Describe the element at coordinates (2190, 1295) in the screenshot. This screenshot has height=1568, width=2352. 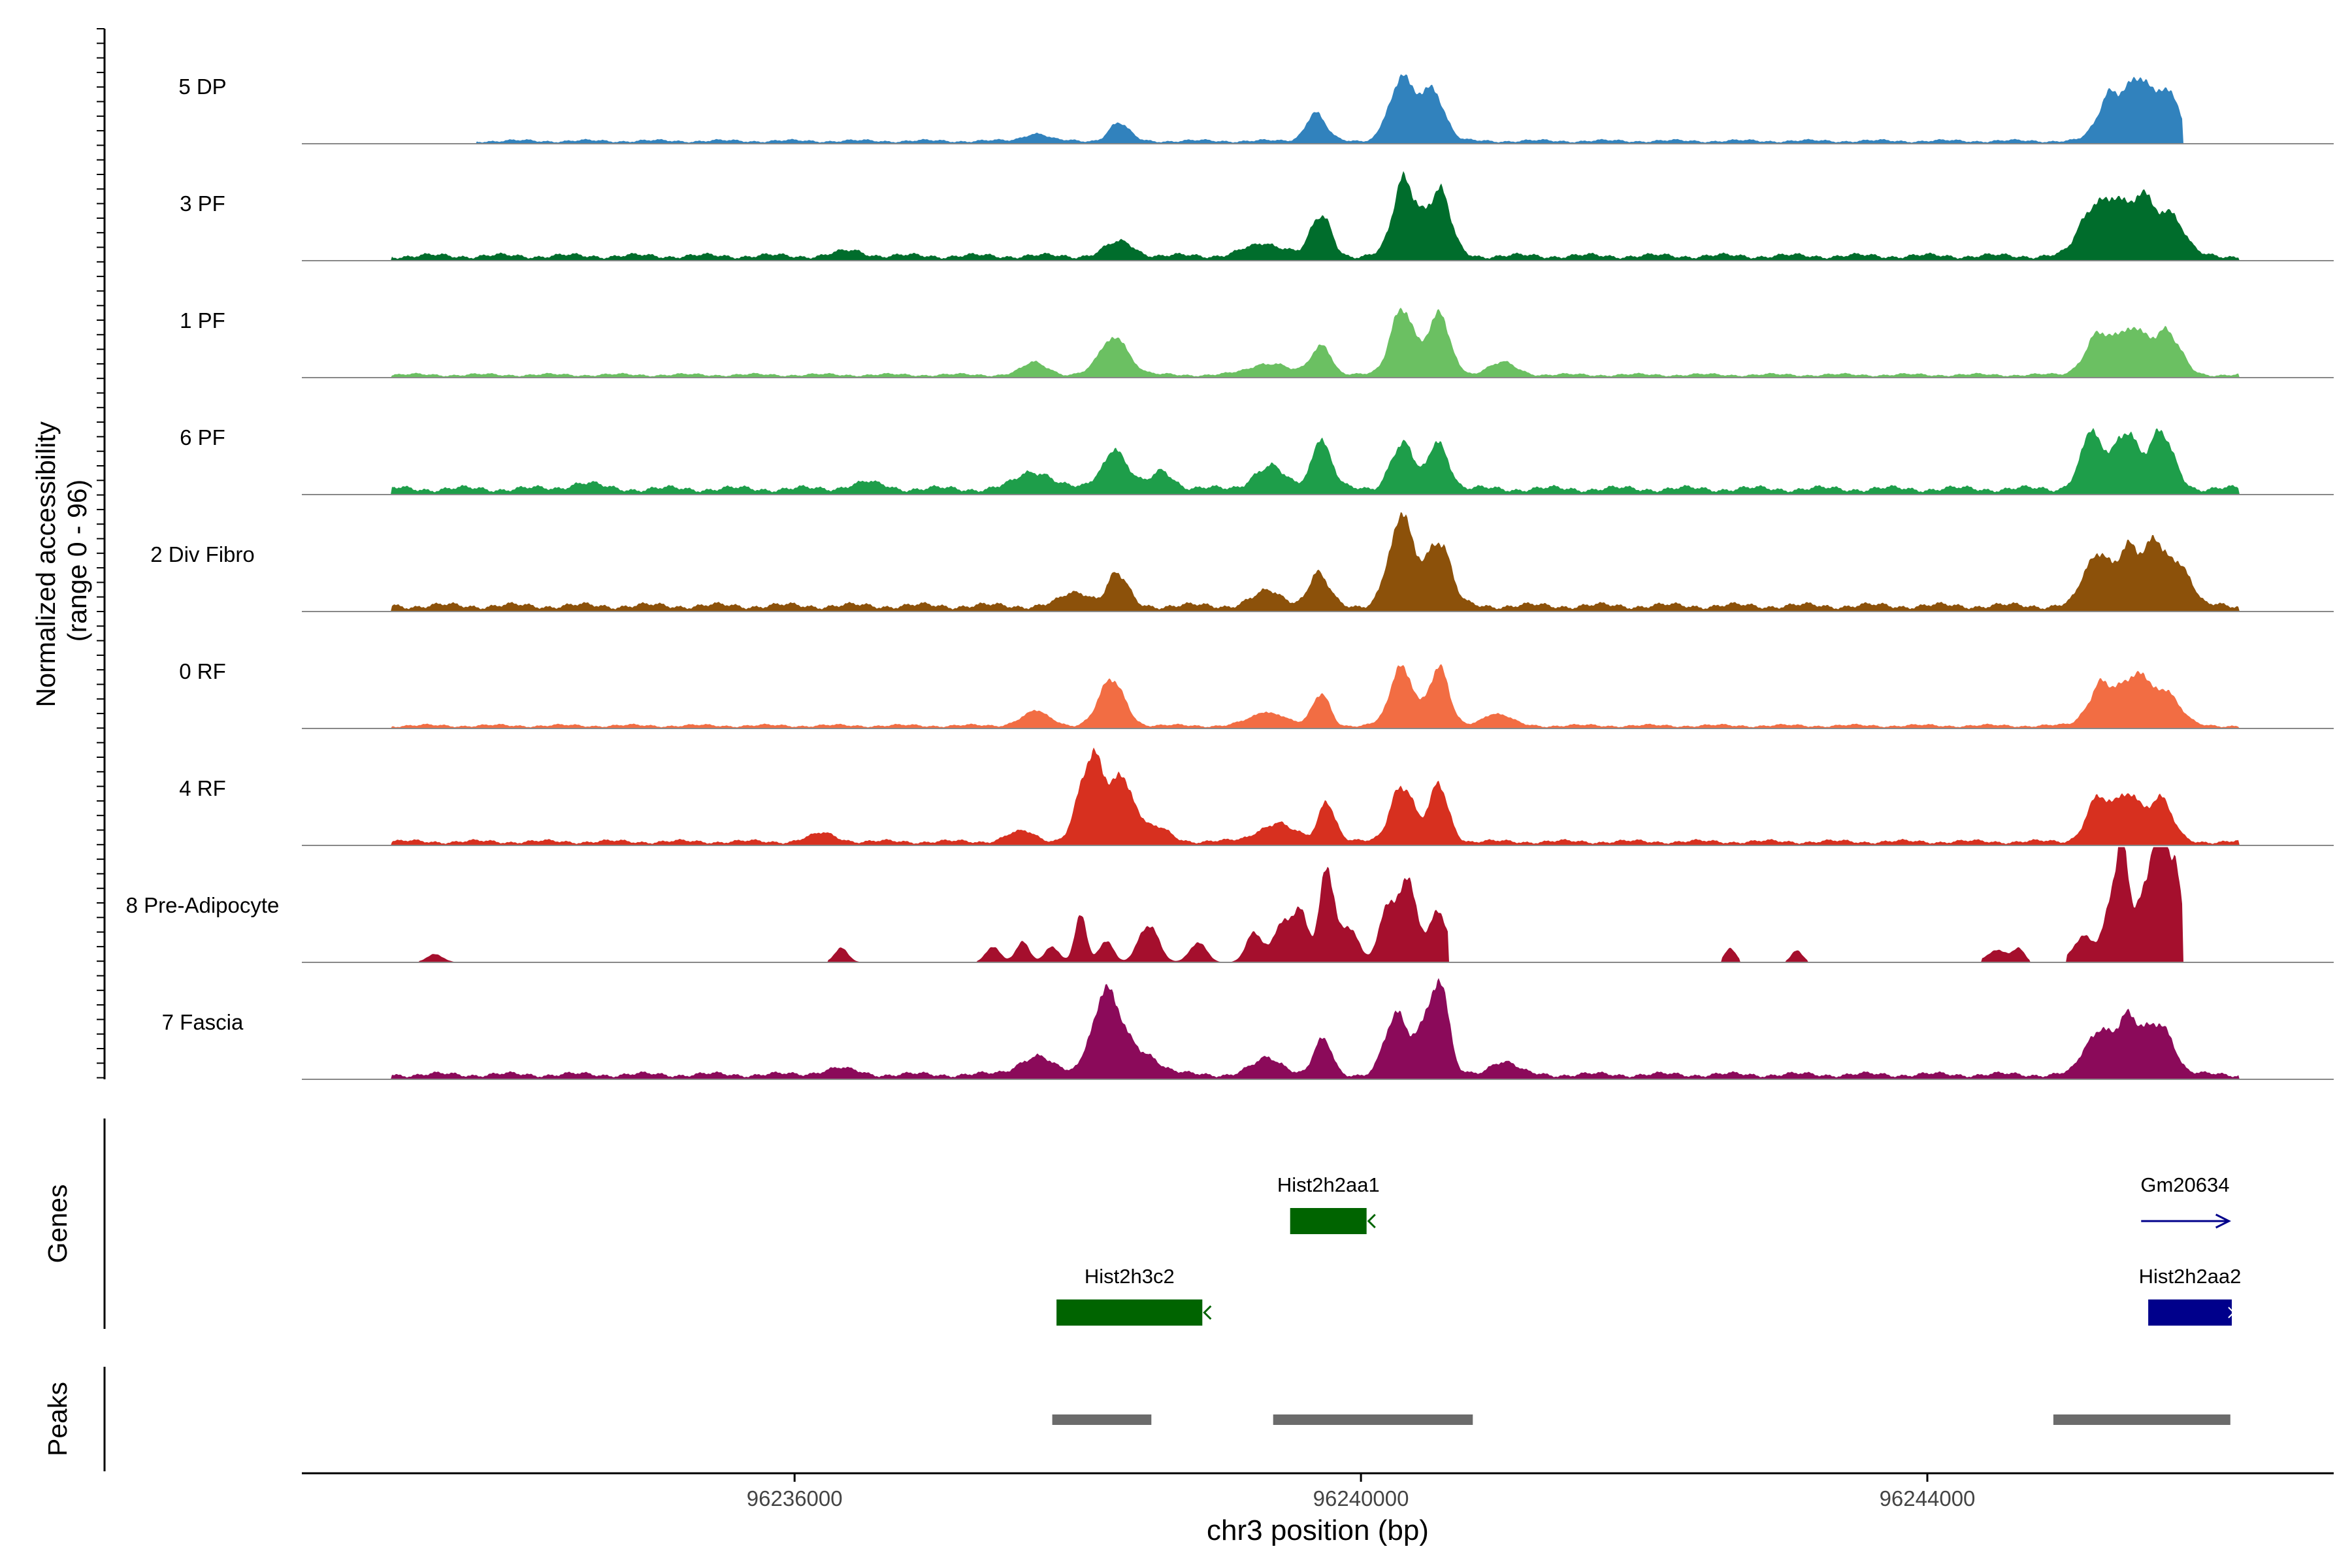
I see `gene-Hist2h2aa2: Hist2h2aa2` at that location.